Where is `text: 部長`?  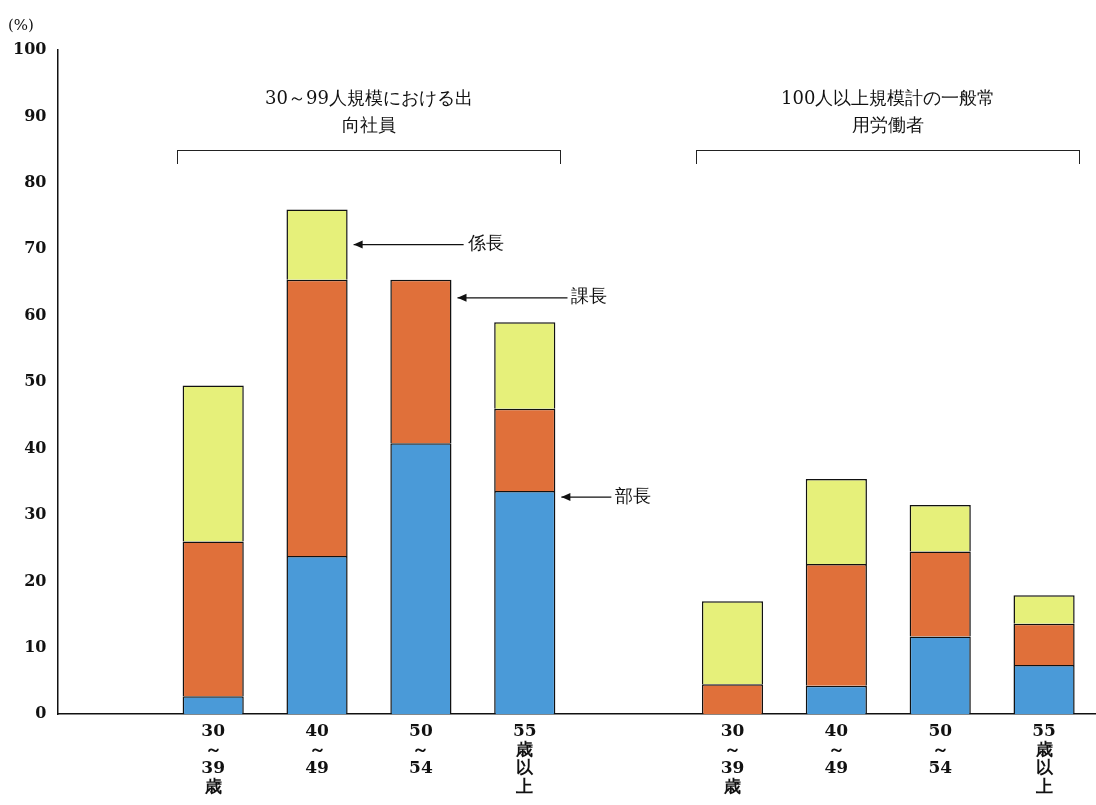 text: 部長 is located at coordinates (633, 495).